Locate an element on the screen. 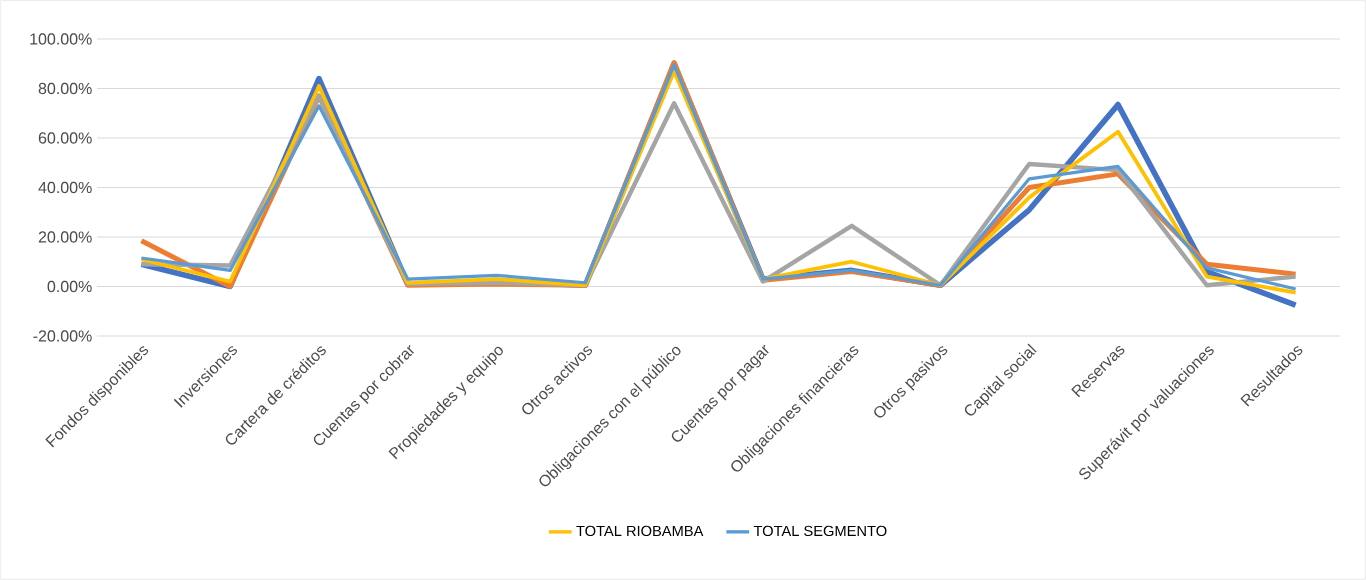 This screenshot has height=580, width=1366. legend-label: TOTAL SEGMENTO is located at coordinates (820, 531).